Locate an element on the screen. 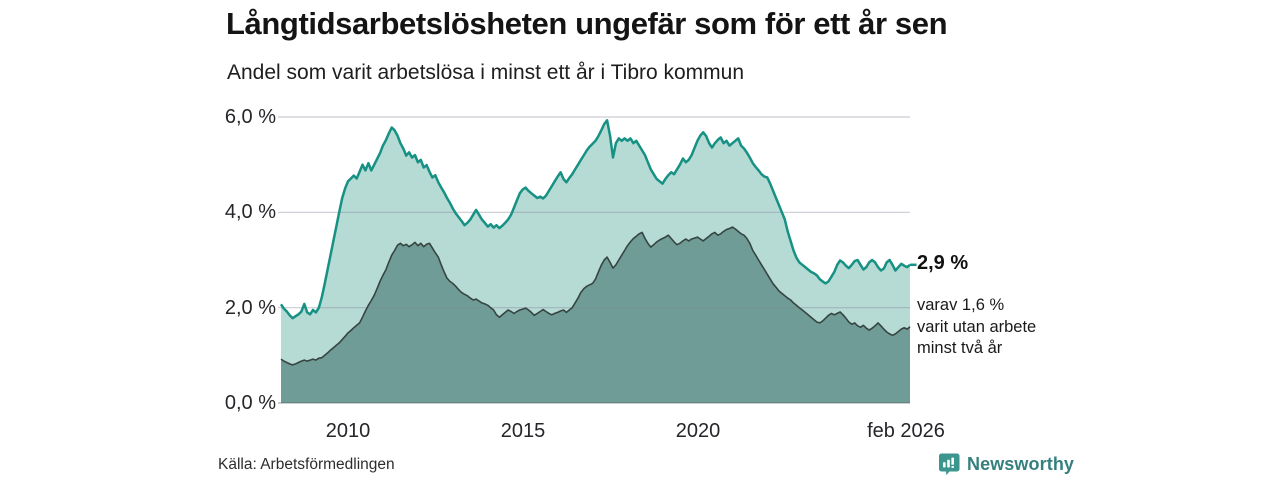 This screenshot has width=1280, height=480. end-value-label: 2,9 % is located at coordinates (943, 263).